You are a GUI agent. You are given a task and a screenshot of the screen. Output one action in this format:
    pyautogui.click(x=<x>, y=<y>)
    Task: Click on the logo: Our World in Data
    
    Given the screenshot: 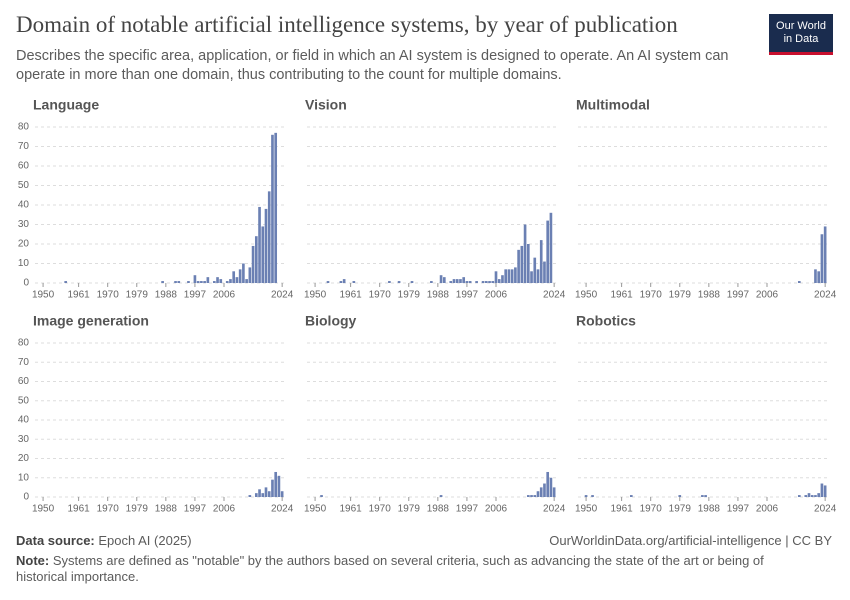 What is the action you would take?
    pyautogui.click(x=801, y=34)
    